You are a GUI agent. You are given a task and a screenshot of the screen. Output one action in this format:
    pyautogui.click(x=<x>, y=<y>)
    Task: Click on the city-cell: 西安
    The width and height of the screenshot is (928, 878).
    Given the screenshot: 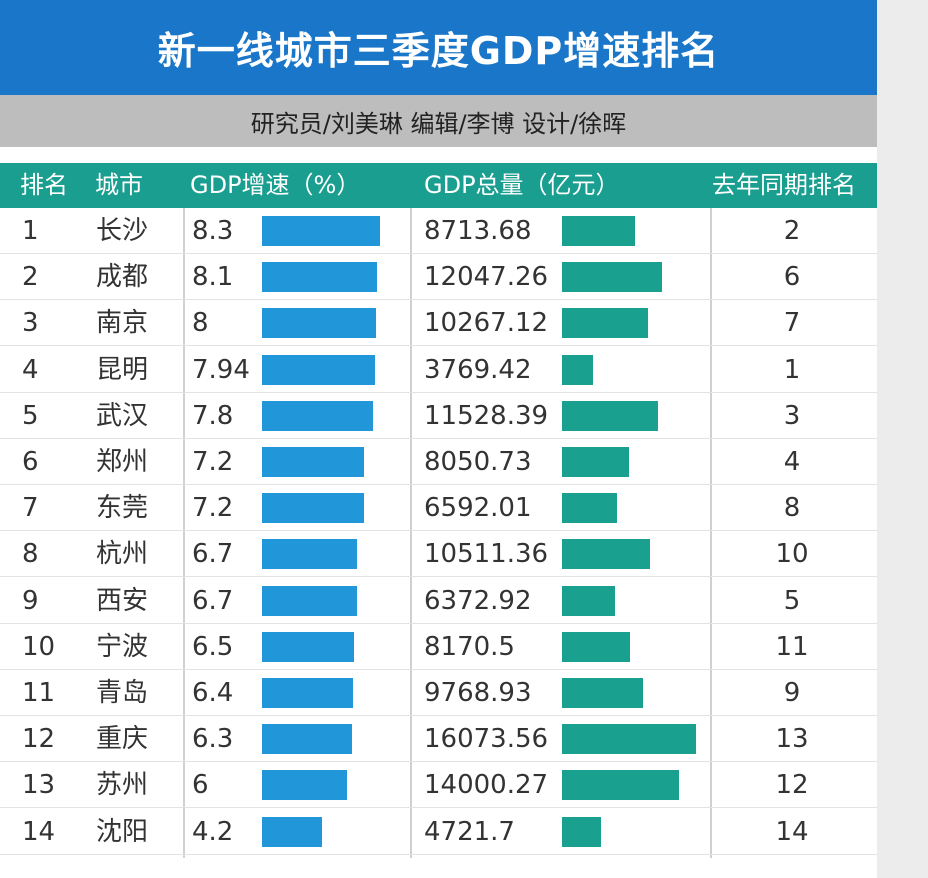 What is the action you would take?
    pyautogui.click(x=122, y=601)
    